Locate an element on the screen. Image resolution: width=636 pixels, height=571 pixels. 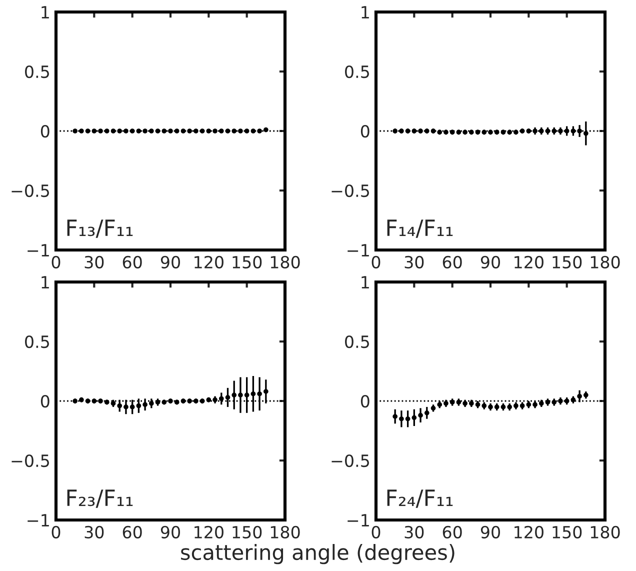
annotation: F₁₄/F₁₁ is located at coordinates (420, 229).